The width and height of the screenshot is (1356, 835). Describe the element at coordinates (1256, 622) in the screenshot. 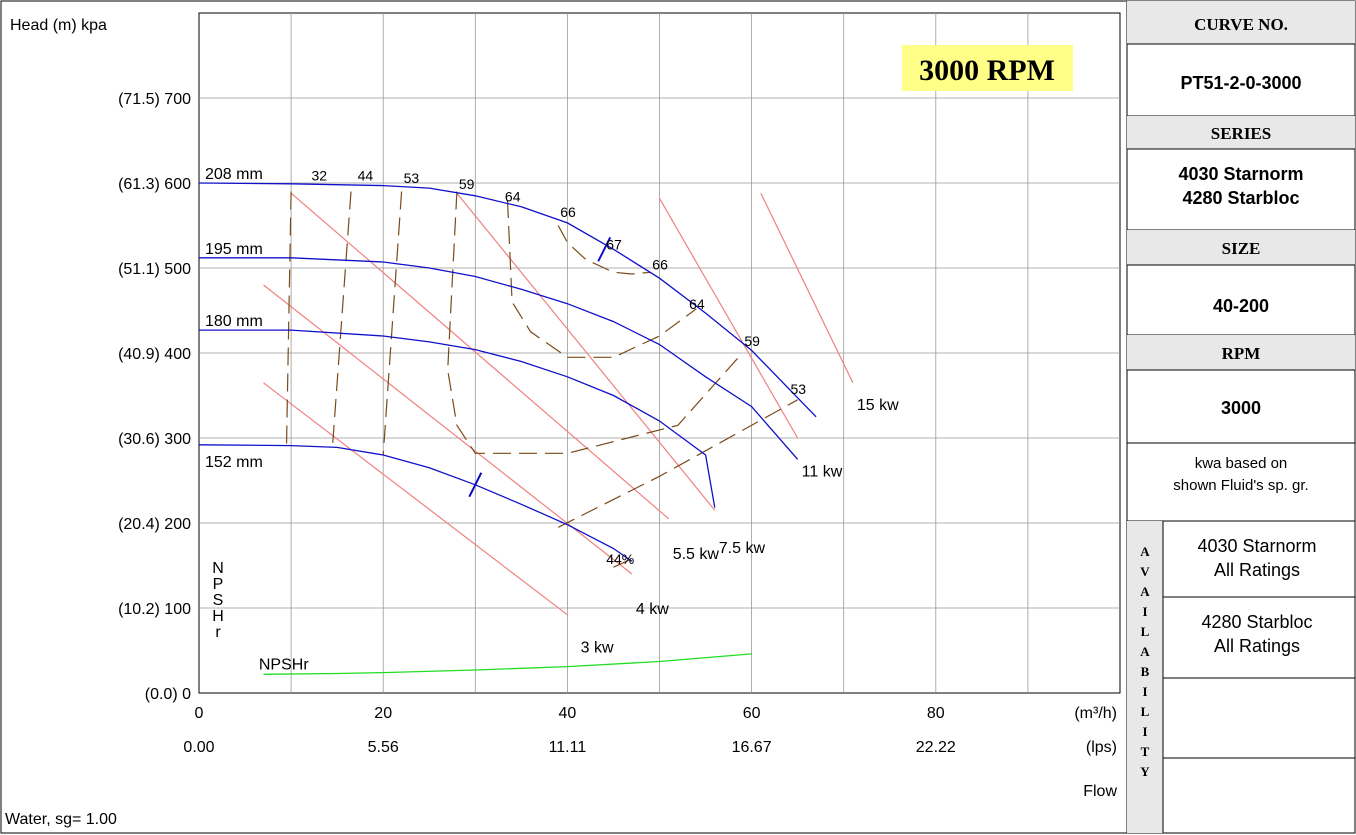

I see `availability-row-2-line-1: 4280 Starbloc` at that location.